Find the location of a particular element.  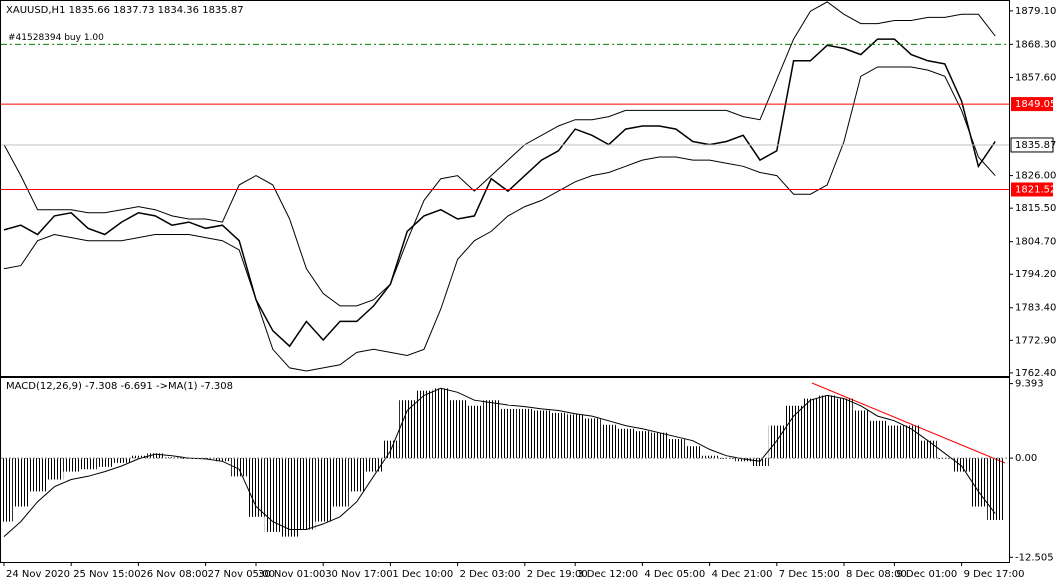

trend-line is located at coordinates (908, 423).